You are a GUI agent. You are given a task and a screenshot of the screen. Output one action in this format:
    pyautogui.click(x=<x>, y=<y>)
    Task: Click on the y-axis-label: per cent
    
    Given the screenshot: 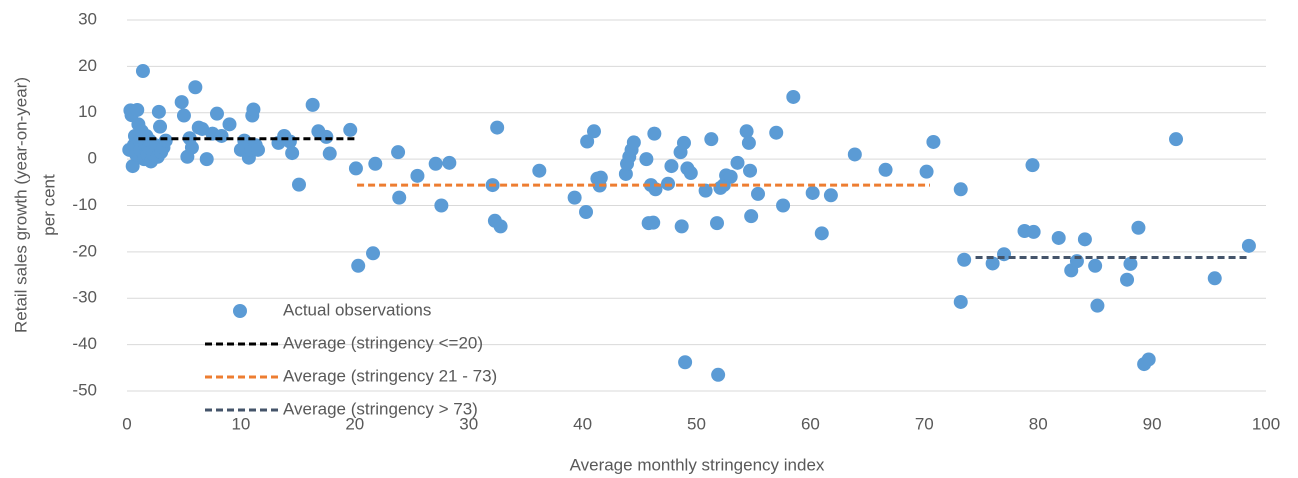 What is the action you would take?
    pyautogui.click(x=48, y=205)
    